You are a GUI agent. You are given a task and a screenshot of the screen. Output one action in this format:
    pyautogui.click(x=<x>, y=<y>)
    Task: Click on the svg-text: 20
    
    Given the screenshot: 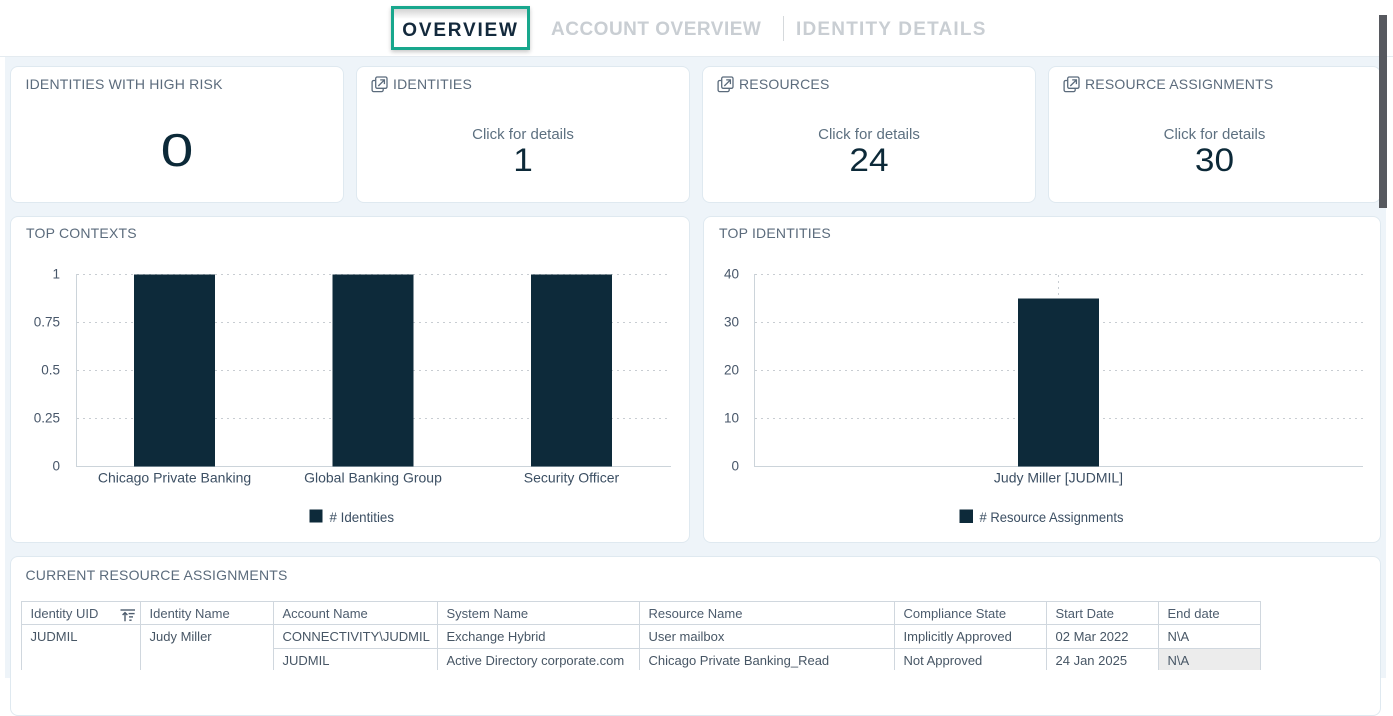 What is the action you would take?
    pyautogui.click(x=731, y=370)
    